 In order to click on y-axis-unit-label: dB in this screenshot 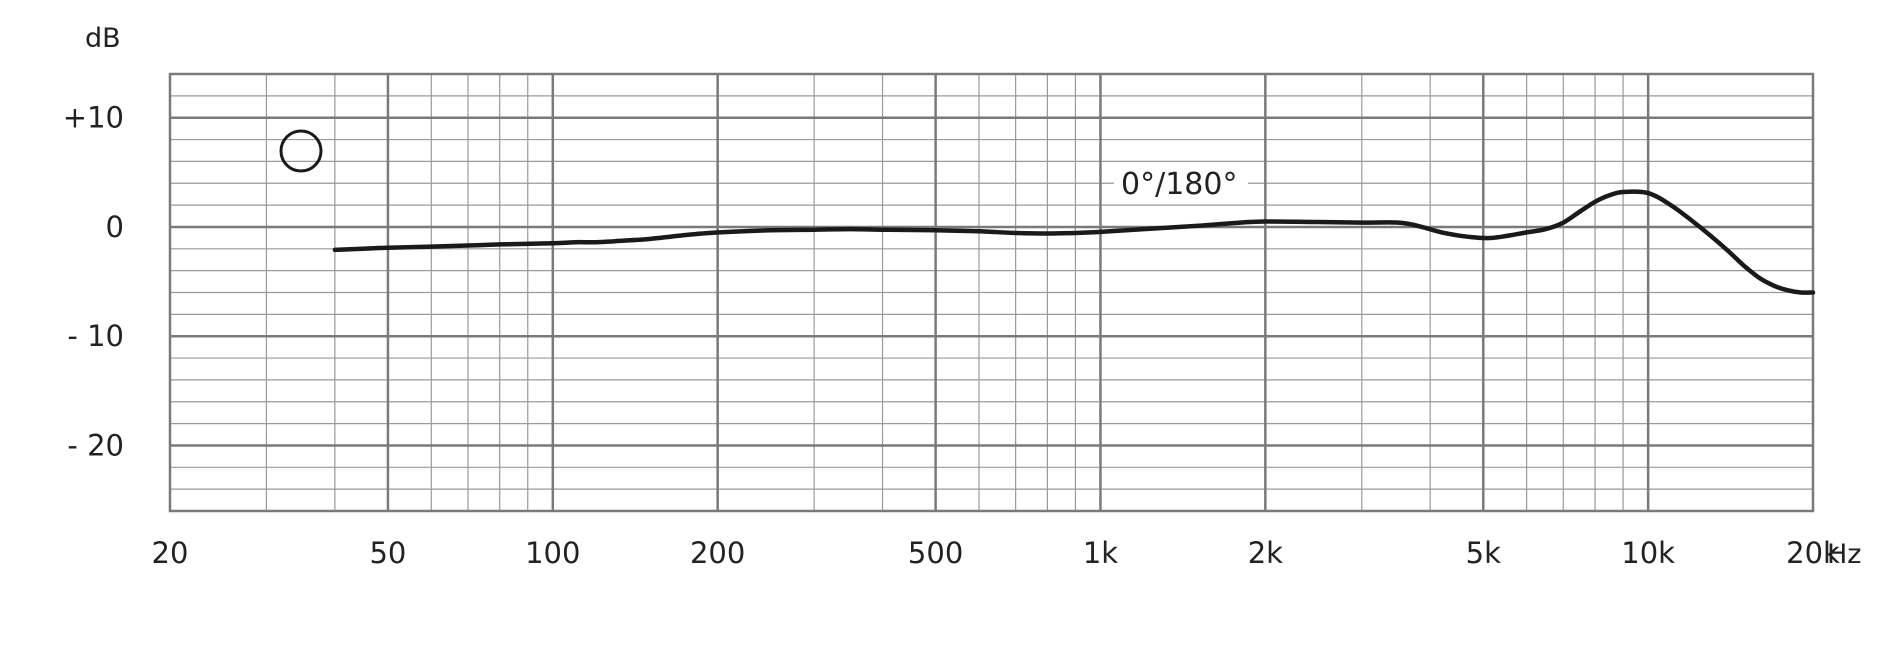, I will do `click(103, 38)`.